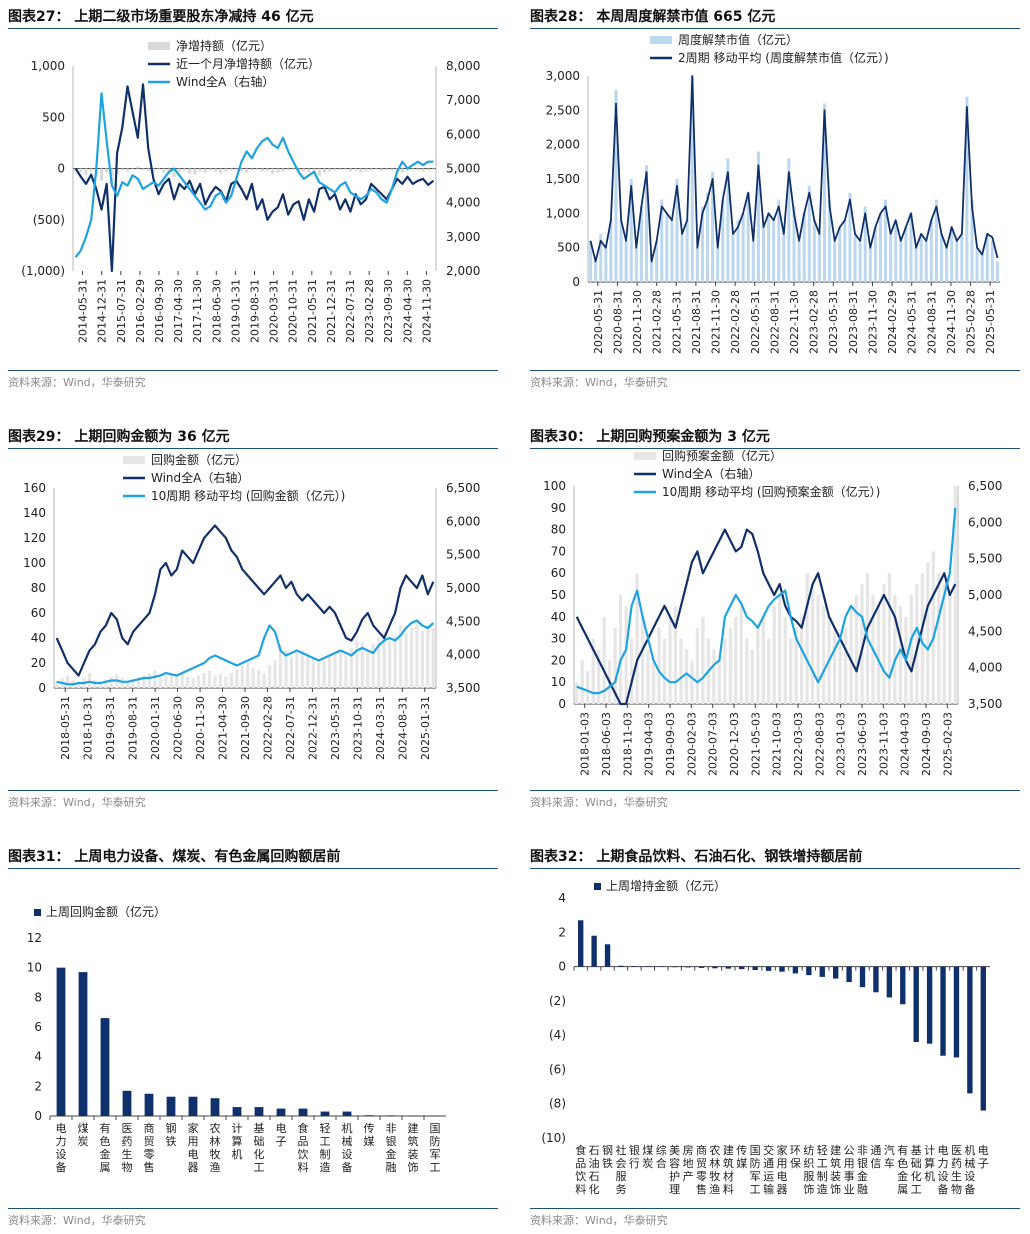 The height and width of the screenshot is (1234, 1030). I want to click on y-left-tick-label: 0, so click(576, 282).